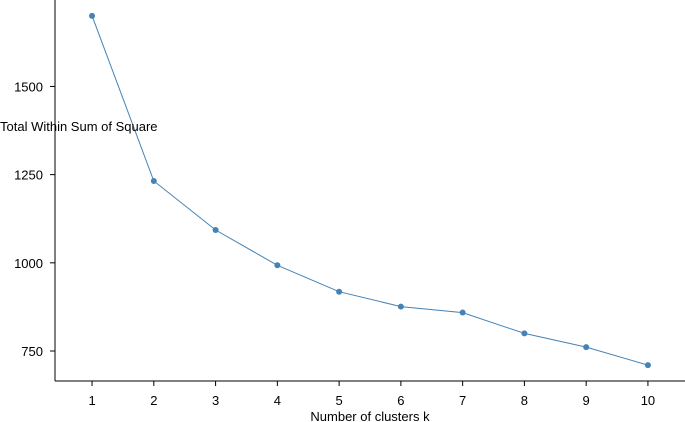  I want to click on x-axis-title: Number of clusters k, so click(370, 415).